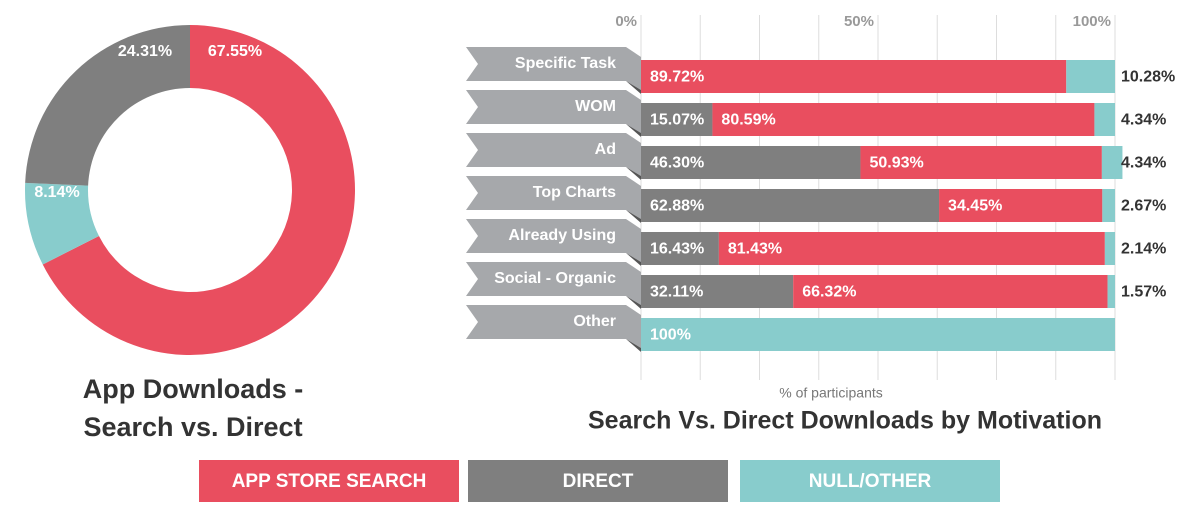  Describe the element at coordinates (748, 120) in the screenshot. I see `value-label: 80.59%` at that location.